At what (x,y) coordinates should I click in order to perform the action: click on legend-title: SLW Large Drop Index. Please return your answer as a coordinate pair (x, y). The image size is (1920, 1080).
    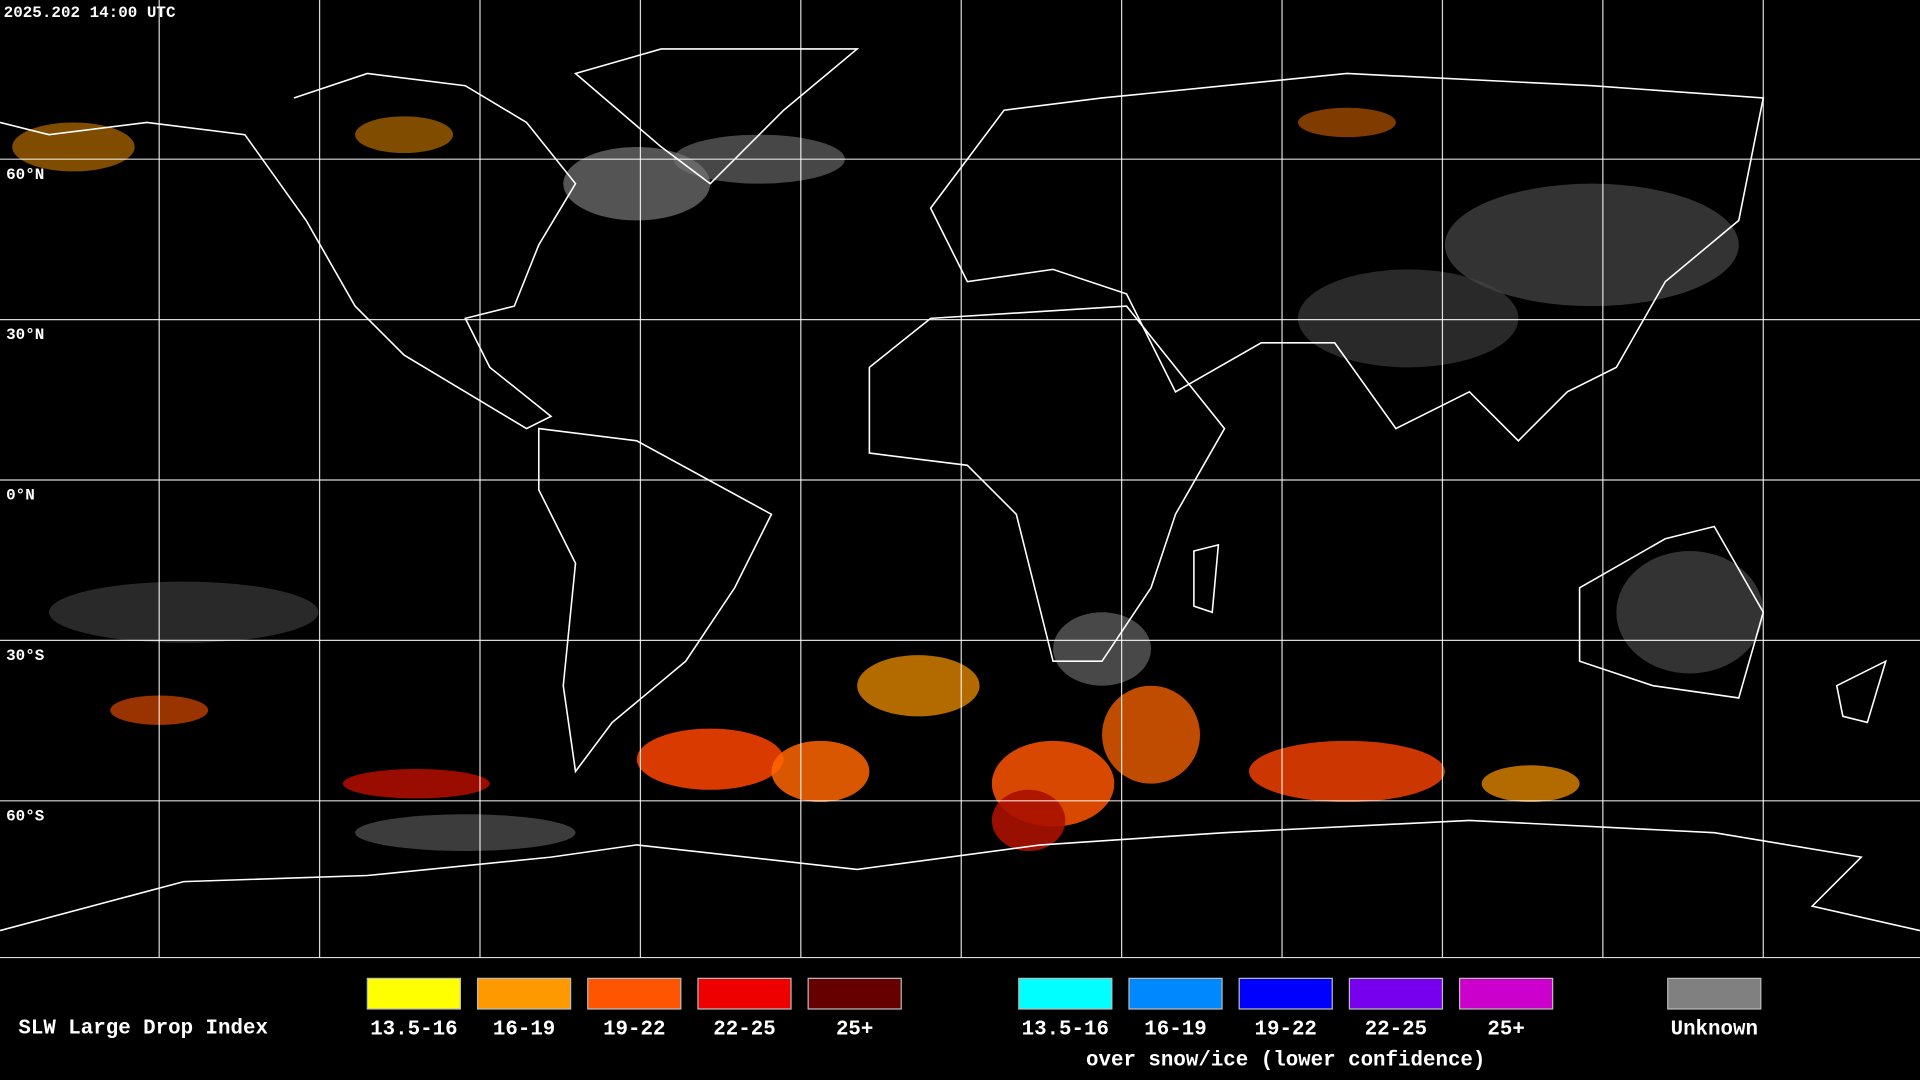
    Looking at the image, I should click on (143, 1028).